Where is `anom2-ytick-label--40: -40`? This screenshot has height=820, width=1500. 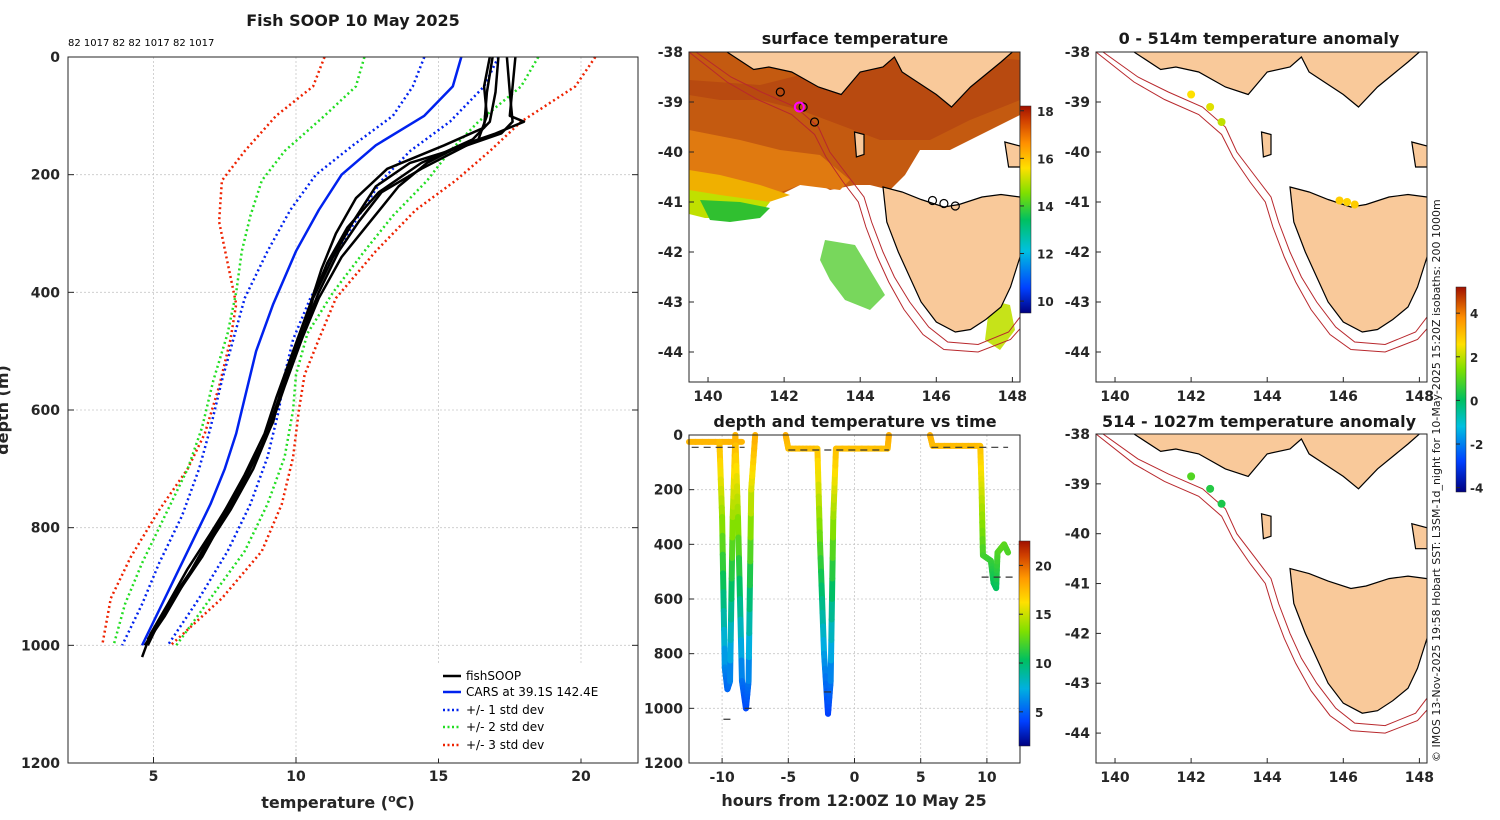
anom2-ytick-label--40: -40 is located at coordinates (1078, 535).